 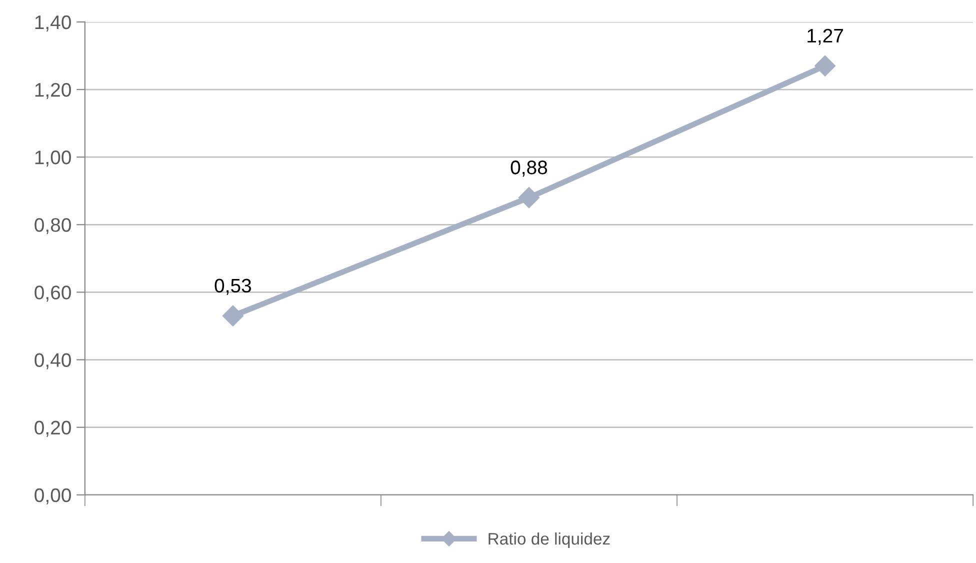 What do you see at coordinates (52, 226) in the screenshot?
I see `y-tick-label: 0,80` at bounding box center [52, 226].